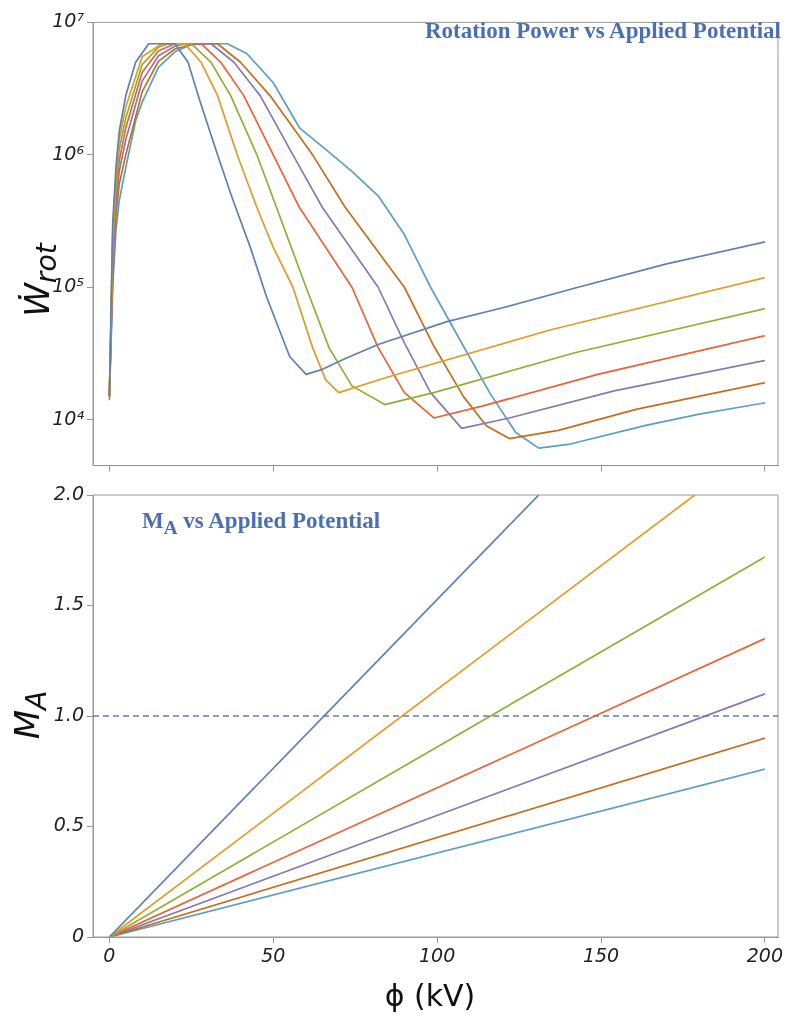  What do you see at coordinates (602, 31) in the screenshot?
I see `chart-title: Rotation Power vs Applied Potential` at bounding box center [602, 31].